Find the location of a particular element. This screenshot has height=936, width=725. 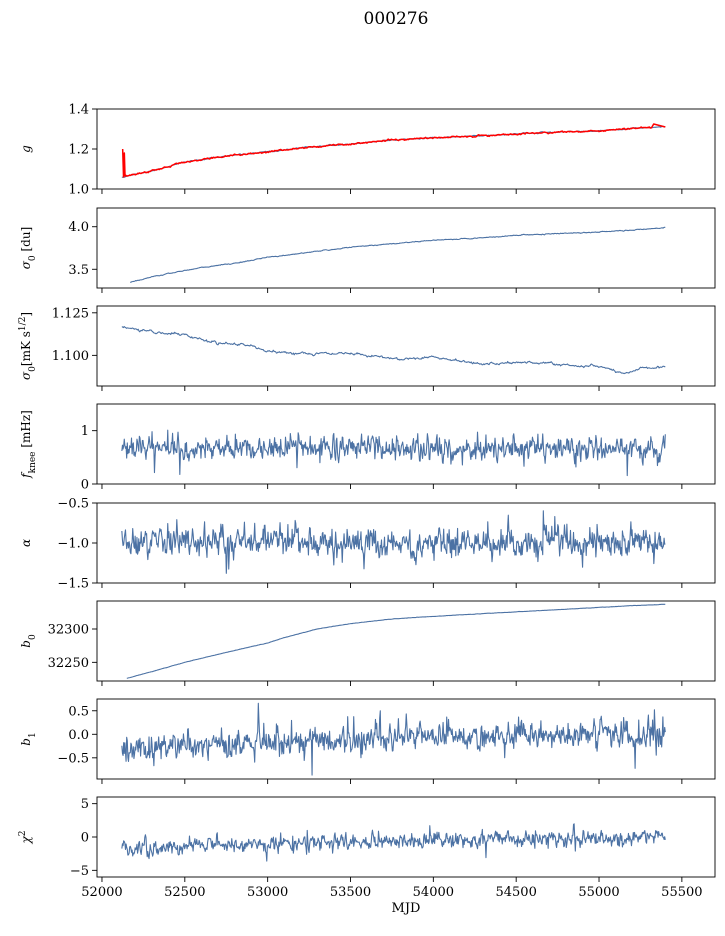

y-axis-label-2: σ0 [du] is located at coordinates (28, 248).